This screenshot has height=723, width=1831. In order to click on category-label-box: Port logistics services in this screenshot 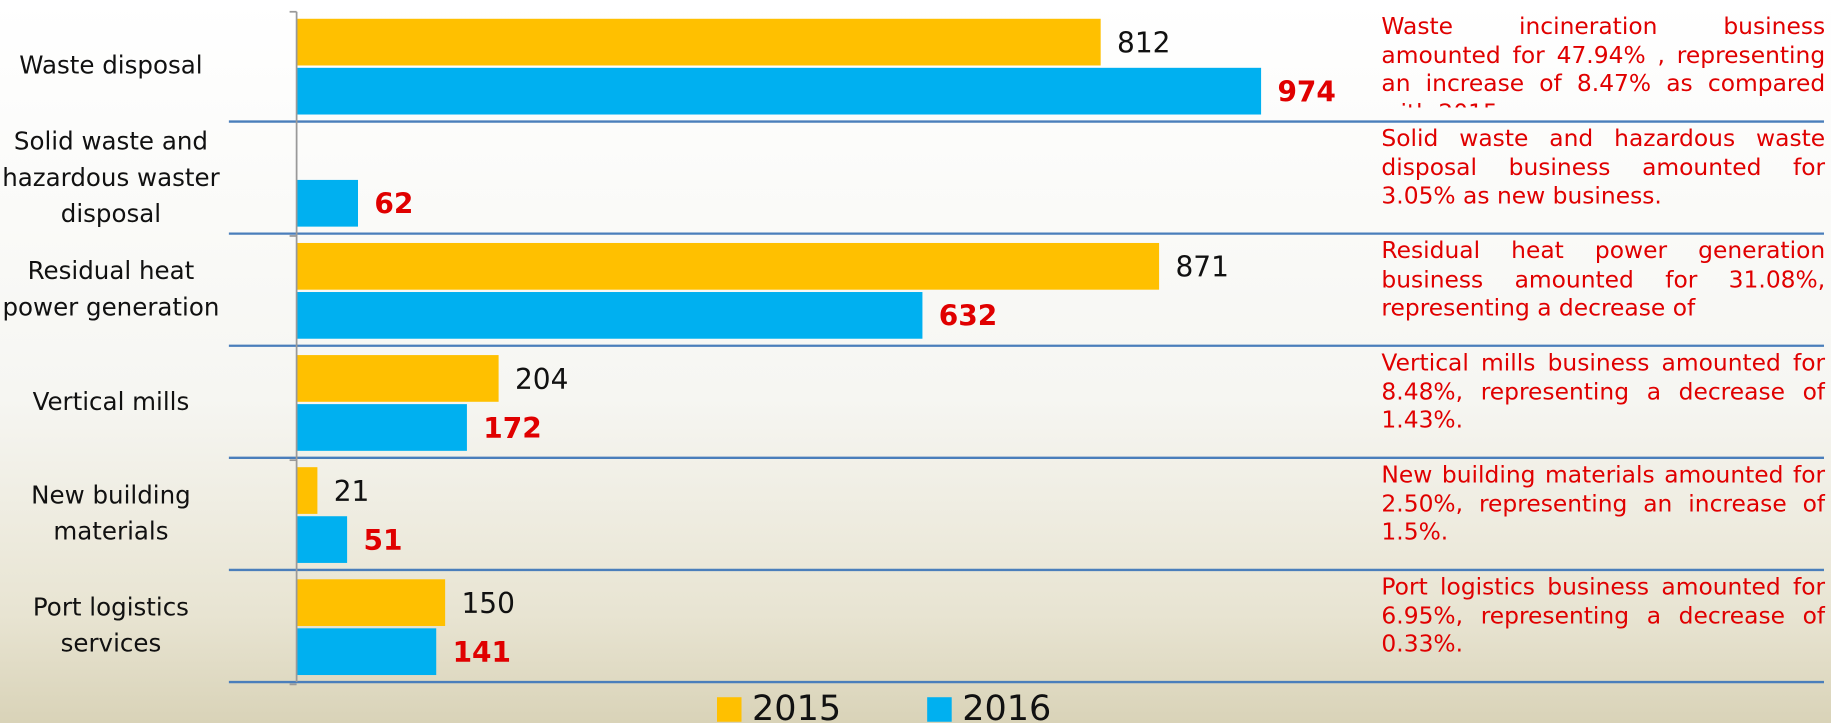, I will do `click(110, 625)`.